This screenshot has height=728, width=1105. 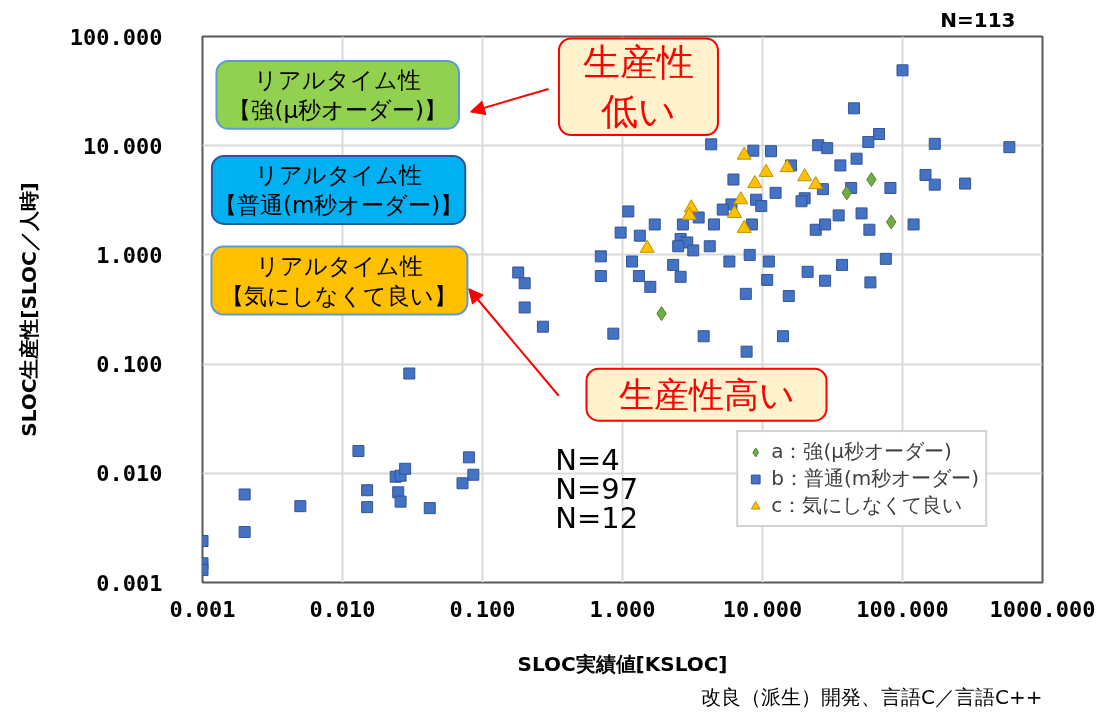 I want to click on annotation: リアルタイム性【普通(m秒オーダー)】, so click(x=338, y=189).